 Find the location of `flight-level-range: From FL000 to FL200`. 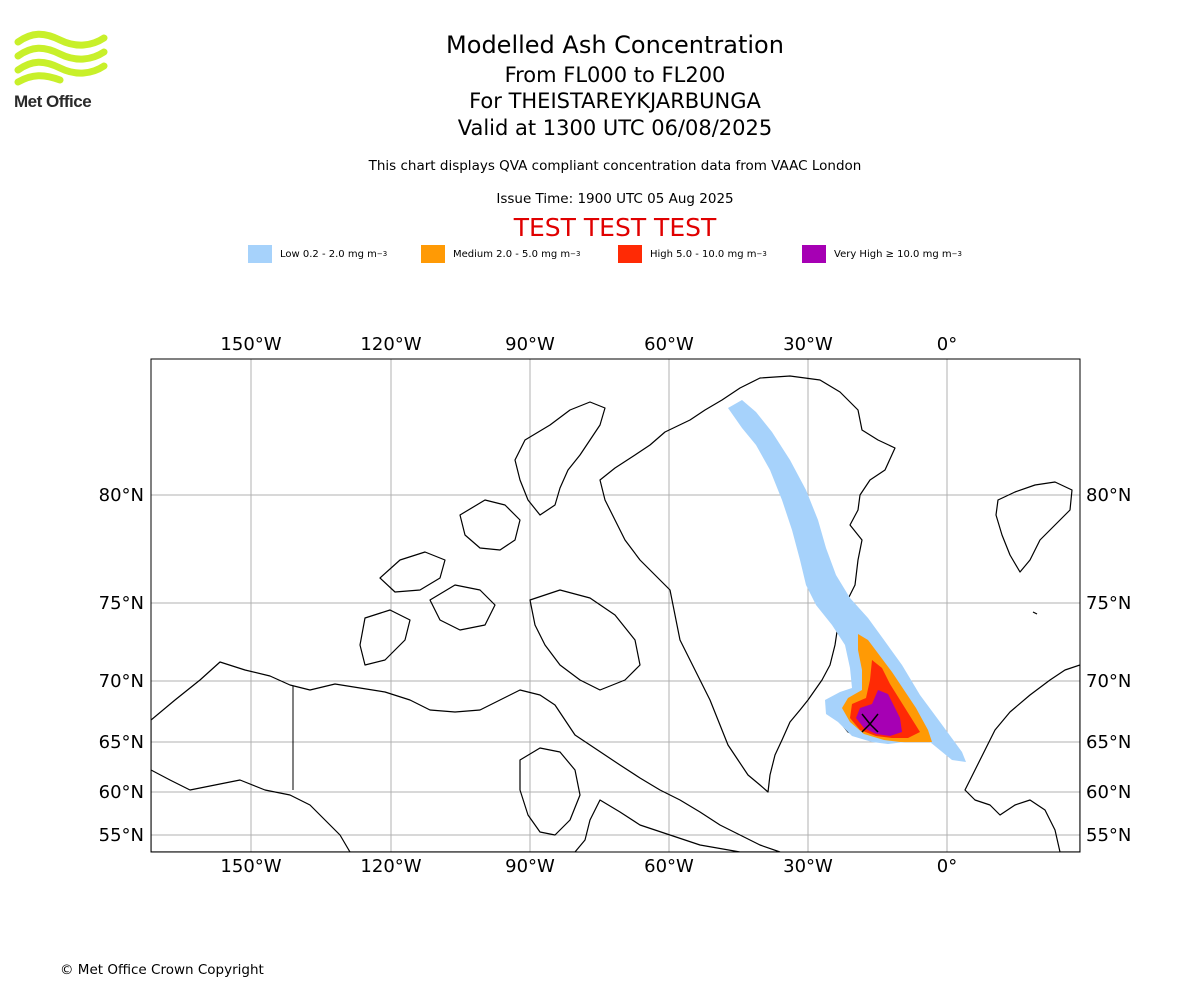

flight-level-range: From FL000 to FL200 is located at coordinates (615, 75).